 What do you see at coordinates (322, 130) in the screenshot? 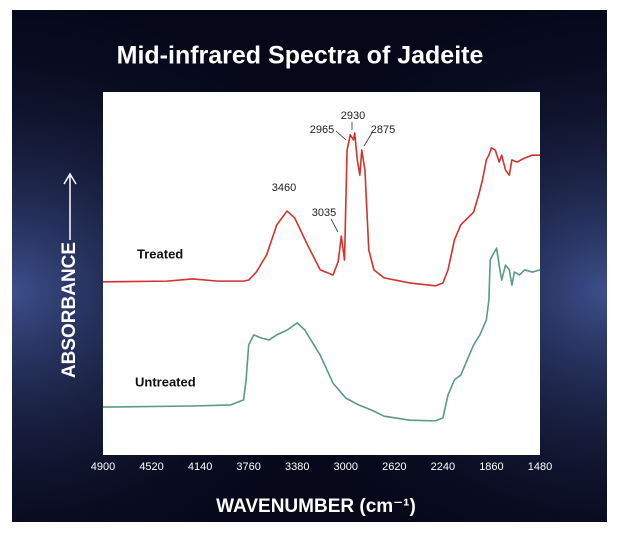
I see `peak-label: 2965` at bounding box center [322, 130].